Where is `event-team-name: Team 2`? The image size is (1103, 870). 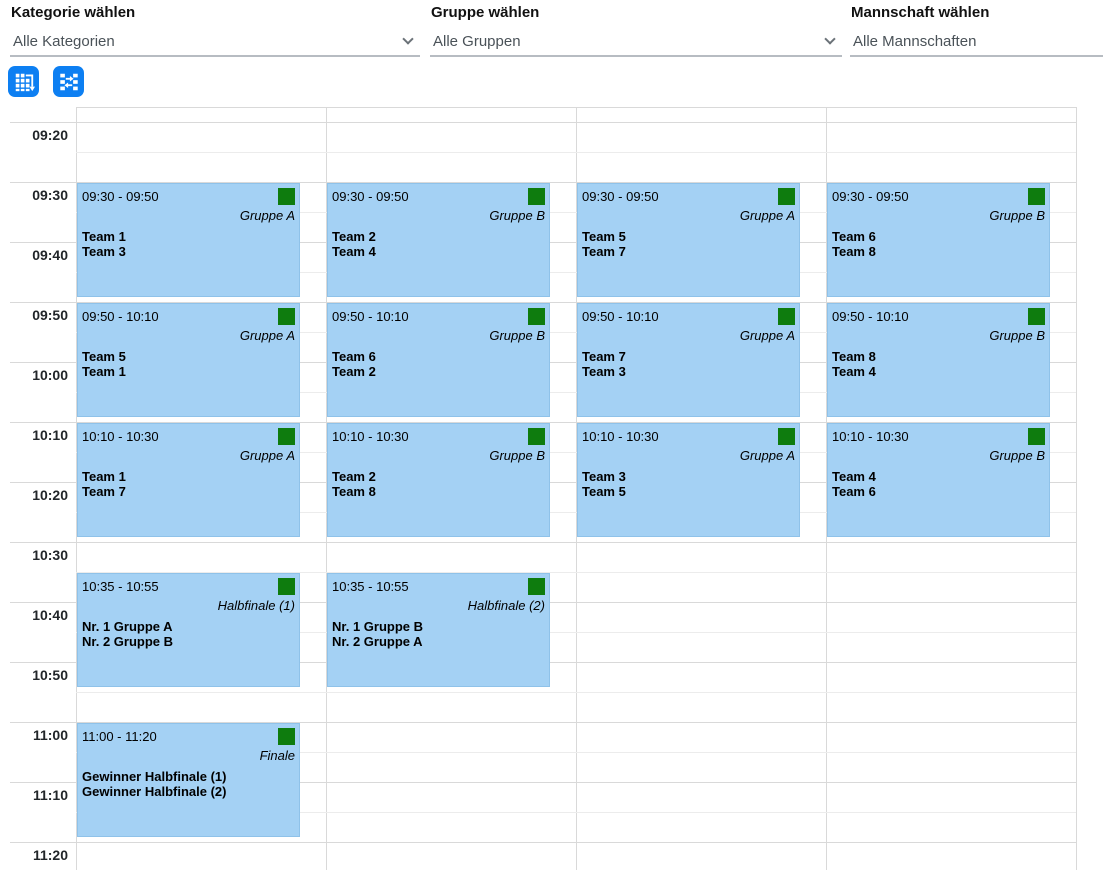 event-team-name: Team 2 is located at coordinates (354, 476).